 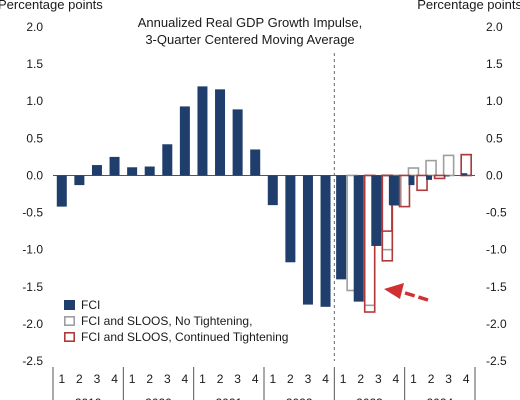 I want to click on y-tick-label-left: -1.5, so click(x=32, y=287).